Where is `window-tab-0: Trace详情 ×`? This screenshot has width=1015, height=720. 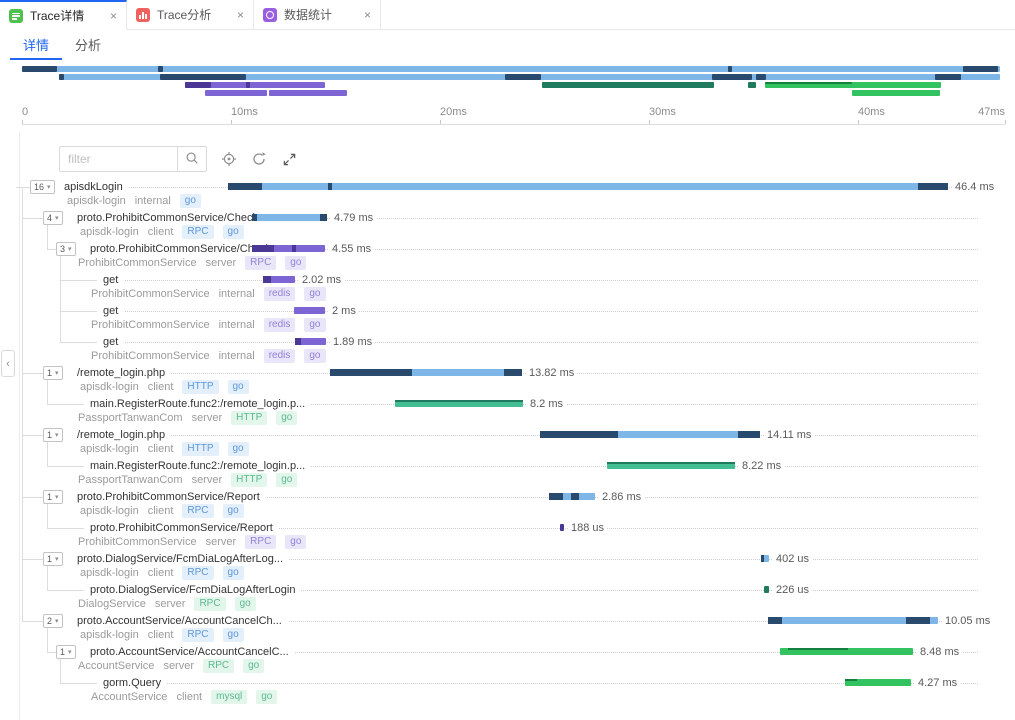
window-tab-0: Trace详情 × is located at coordinates (63, 15).